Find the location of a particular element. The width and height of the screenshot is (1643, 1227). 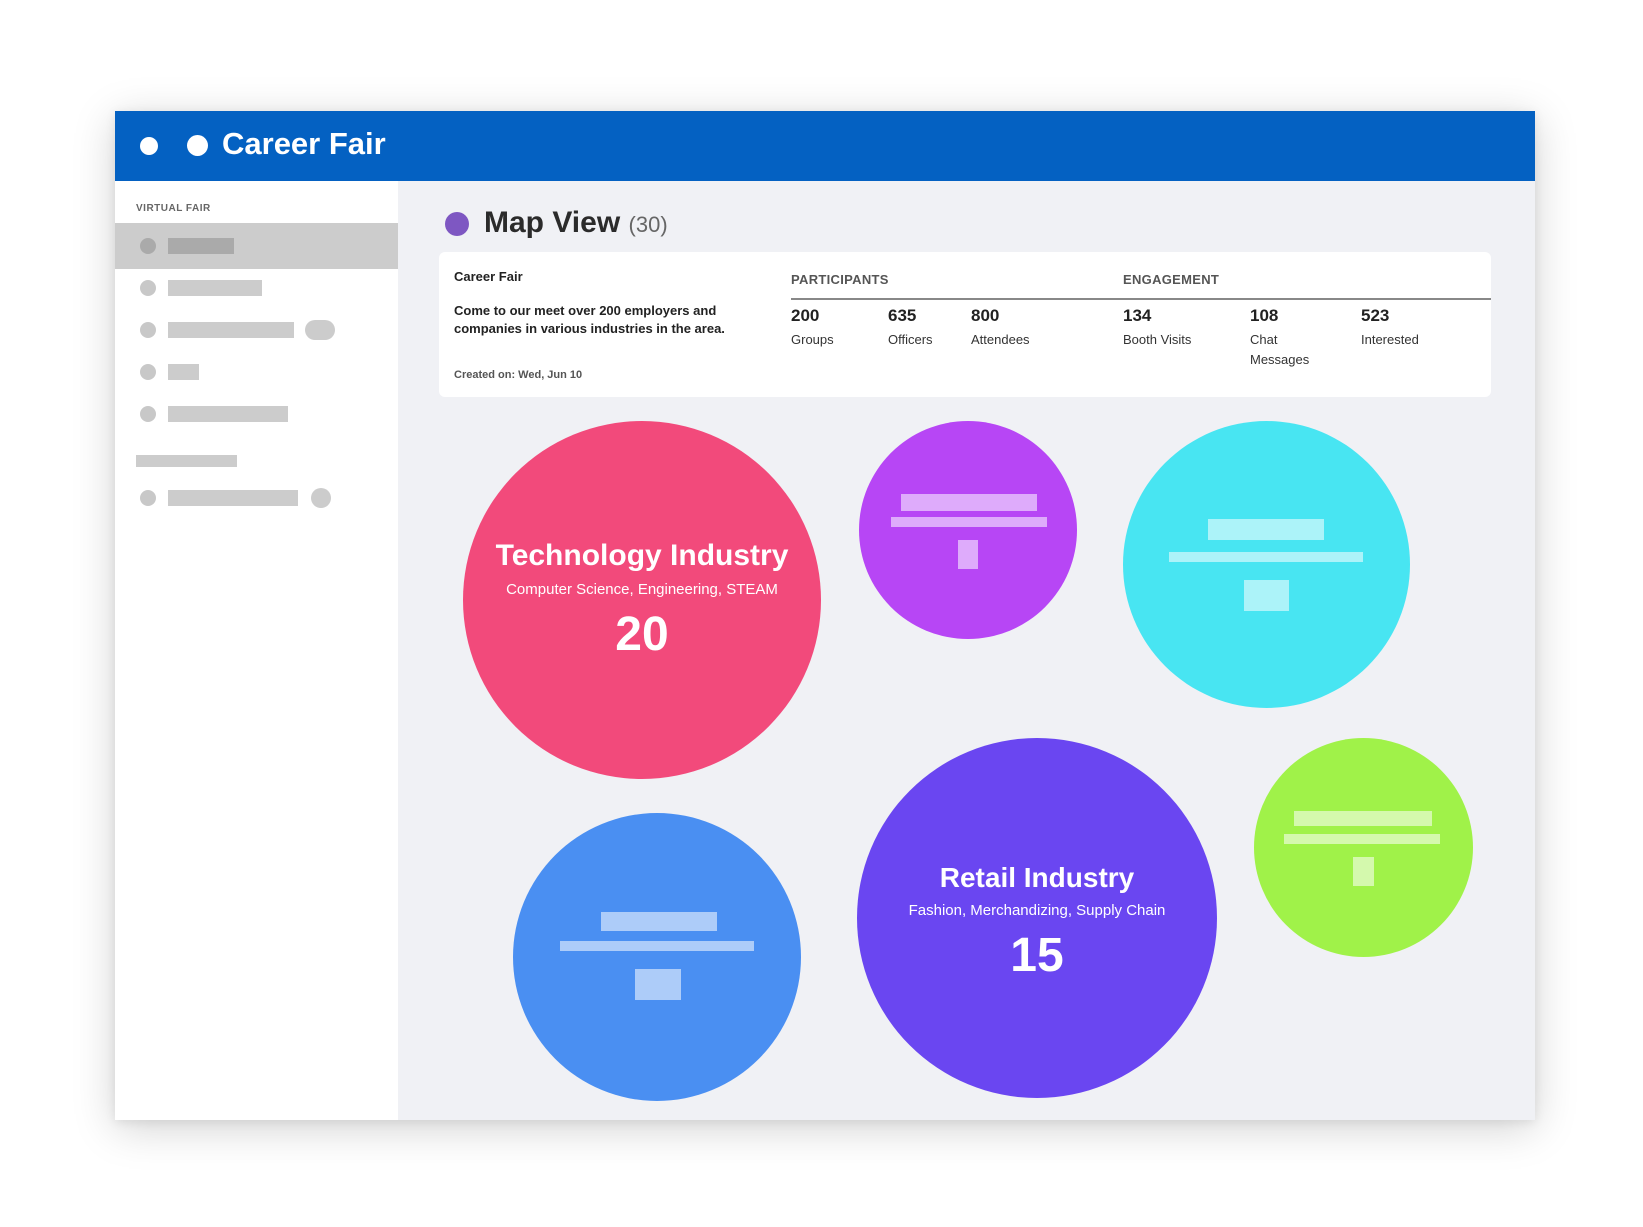

page-title: Map View (30) is located at coordinates (576, 223).